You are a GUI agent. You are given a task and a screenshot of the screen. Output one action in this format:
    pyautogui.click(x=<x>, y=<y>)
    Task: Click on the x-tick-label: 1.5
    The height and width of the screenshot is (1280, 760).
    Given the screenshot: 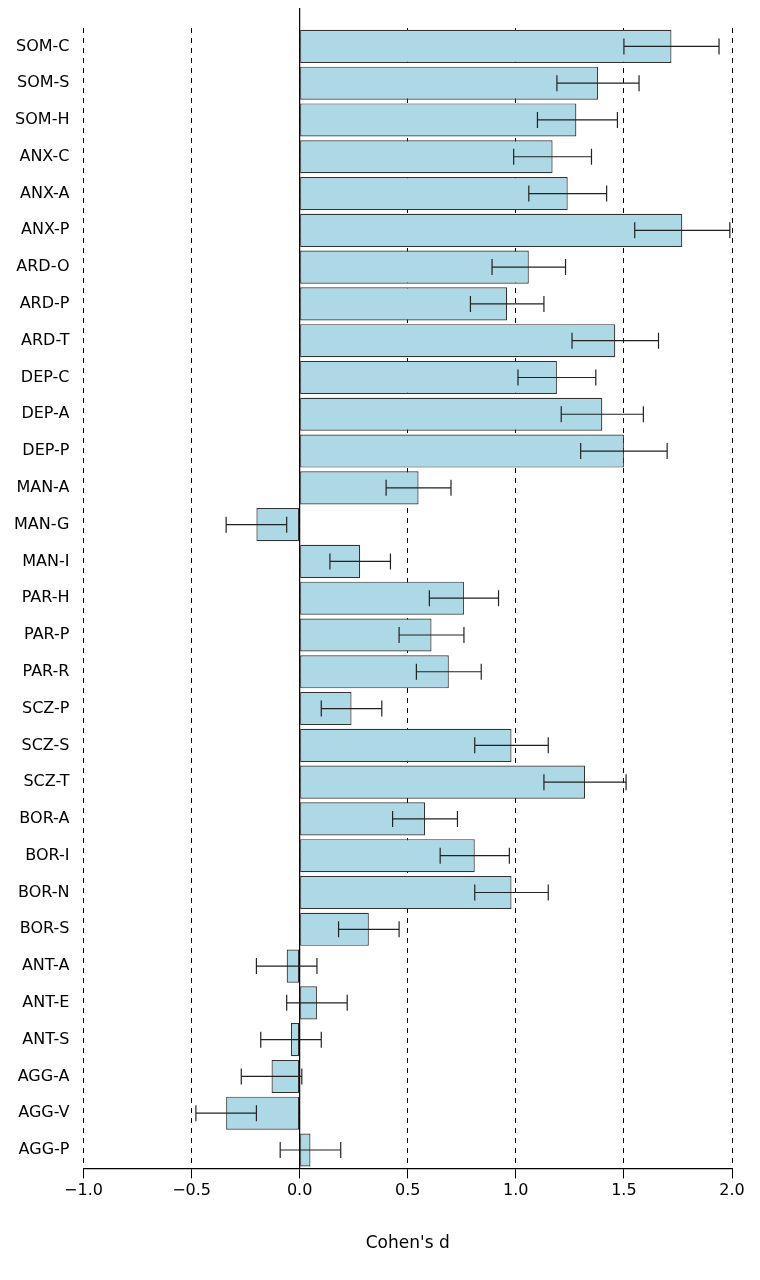 What is the action you would take?
    pyautogui.click(x=624, y=1190)
    